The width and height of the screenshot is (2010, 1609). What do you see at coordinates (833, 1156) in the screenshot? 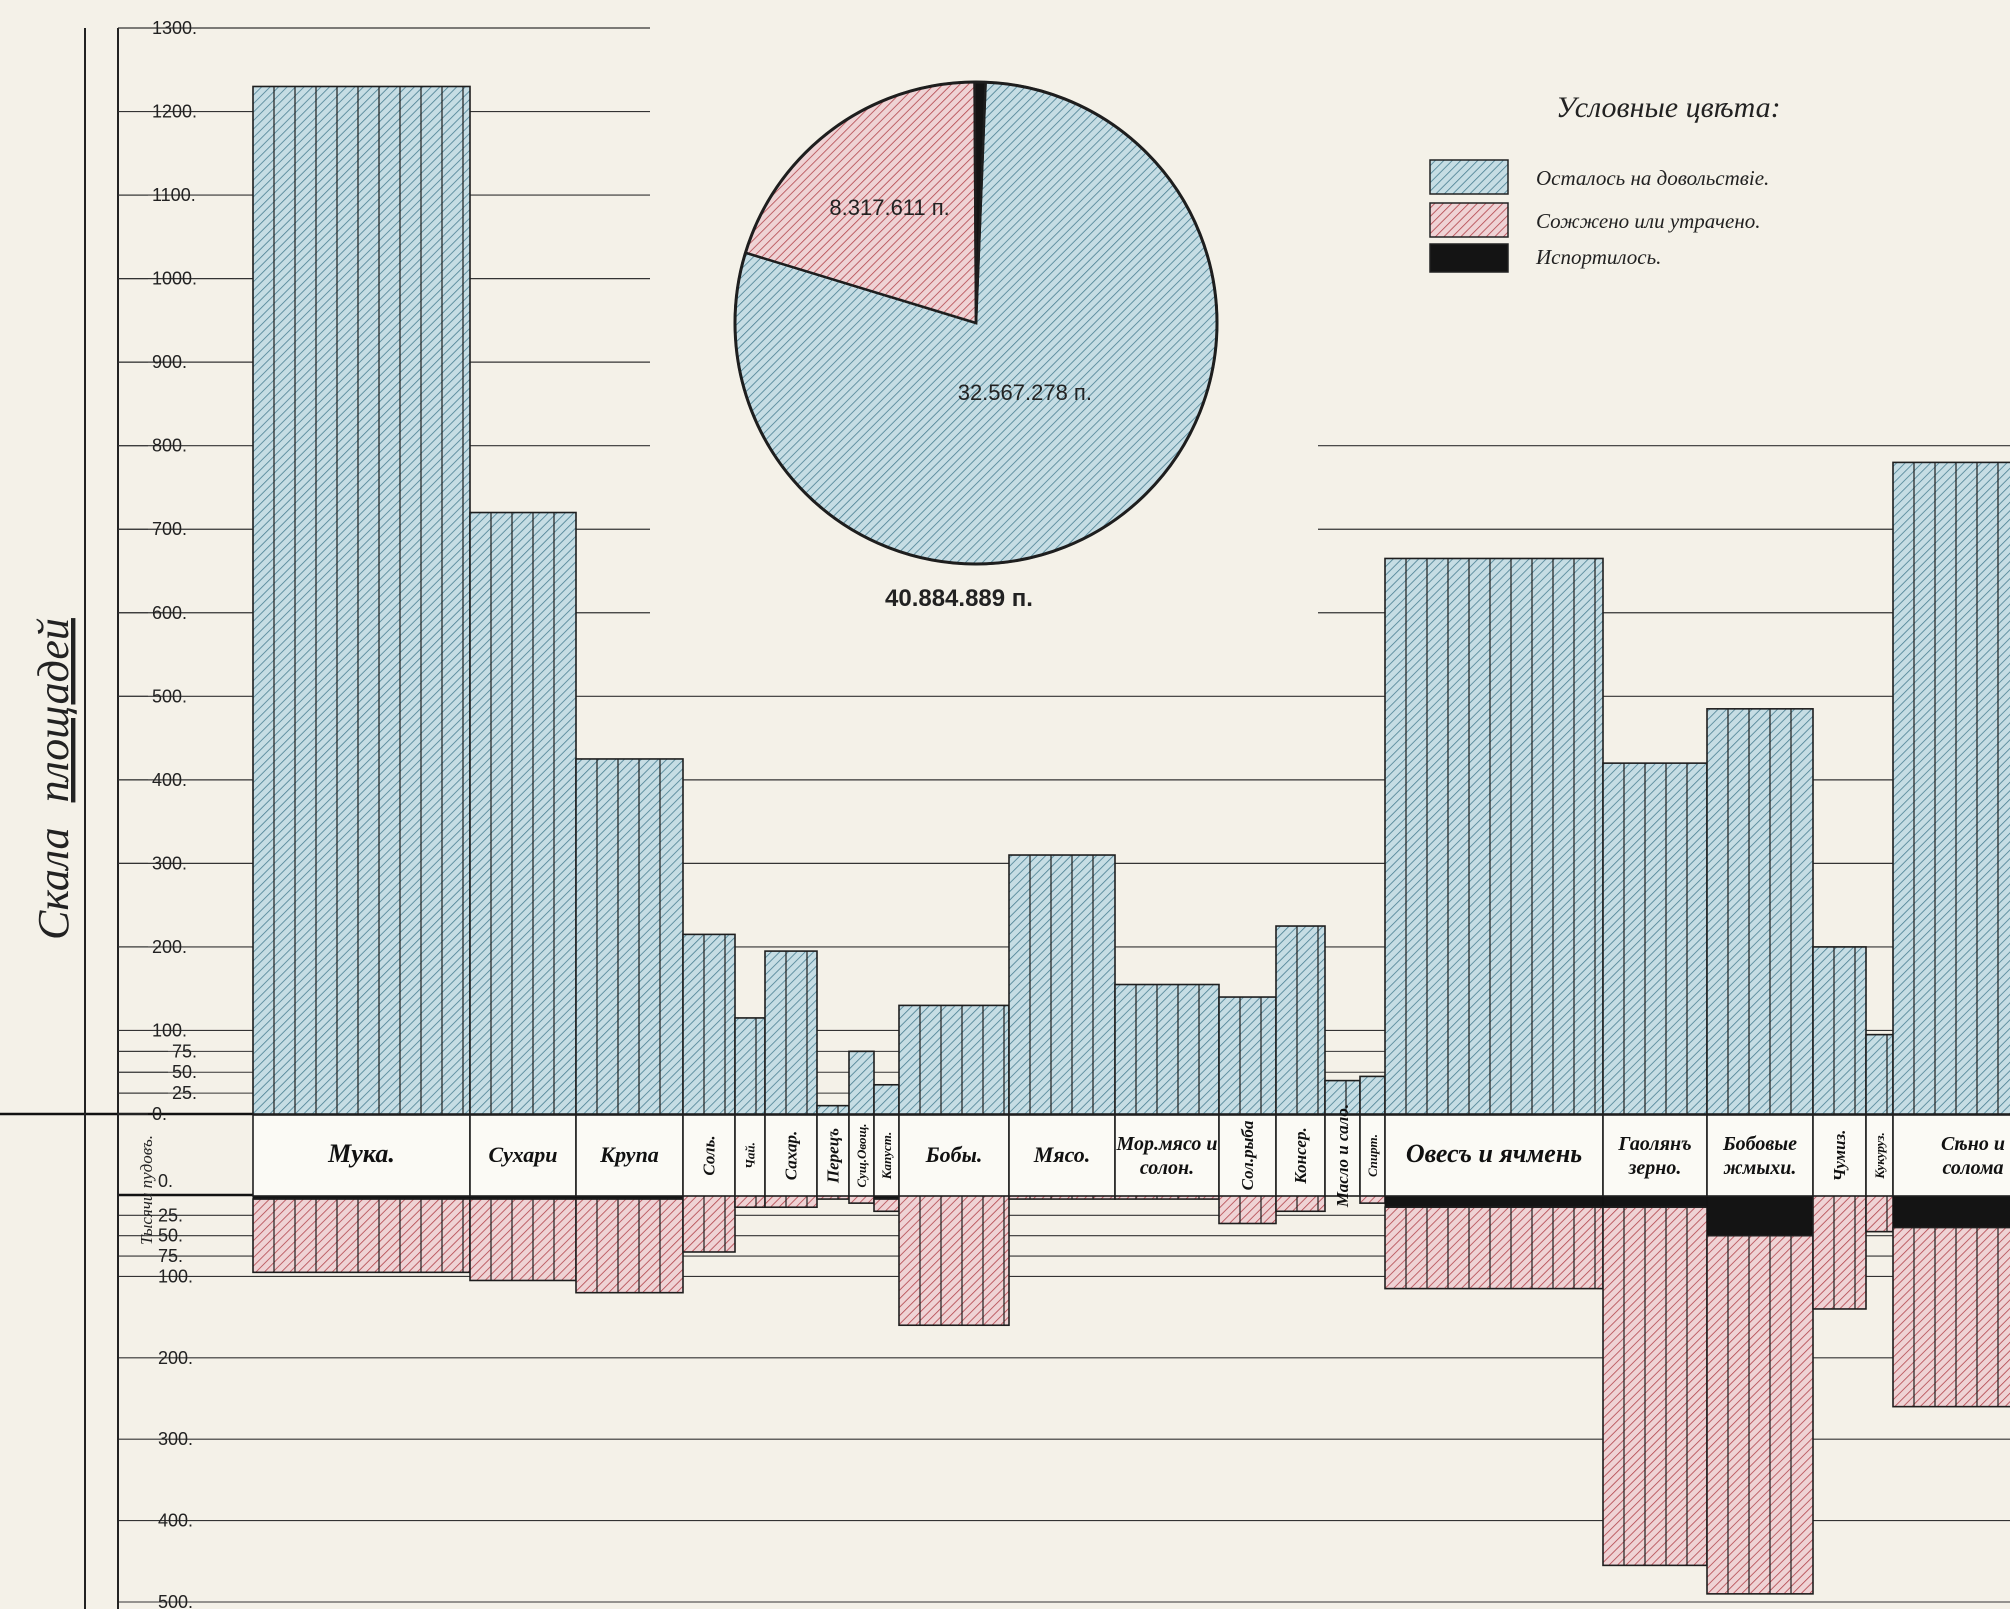
I see `category-label: Перецъ` at bounding box center [833, 1156].